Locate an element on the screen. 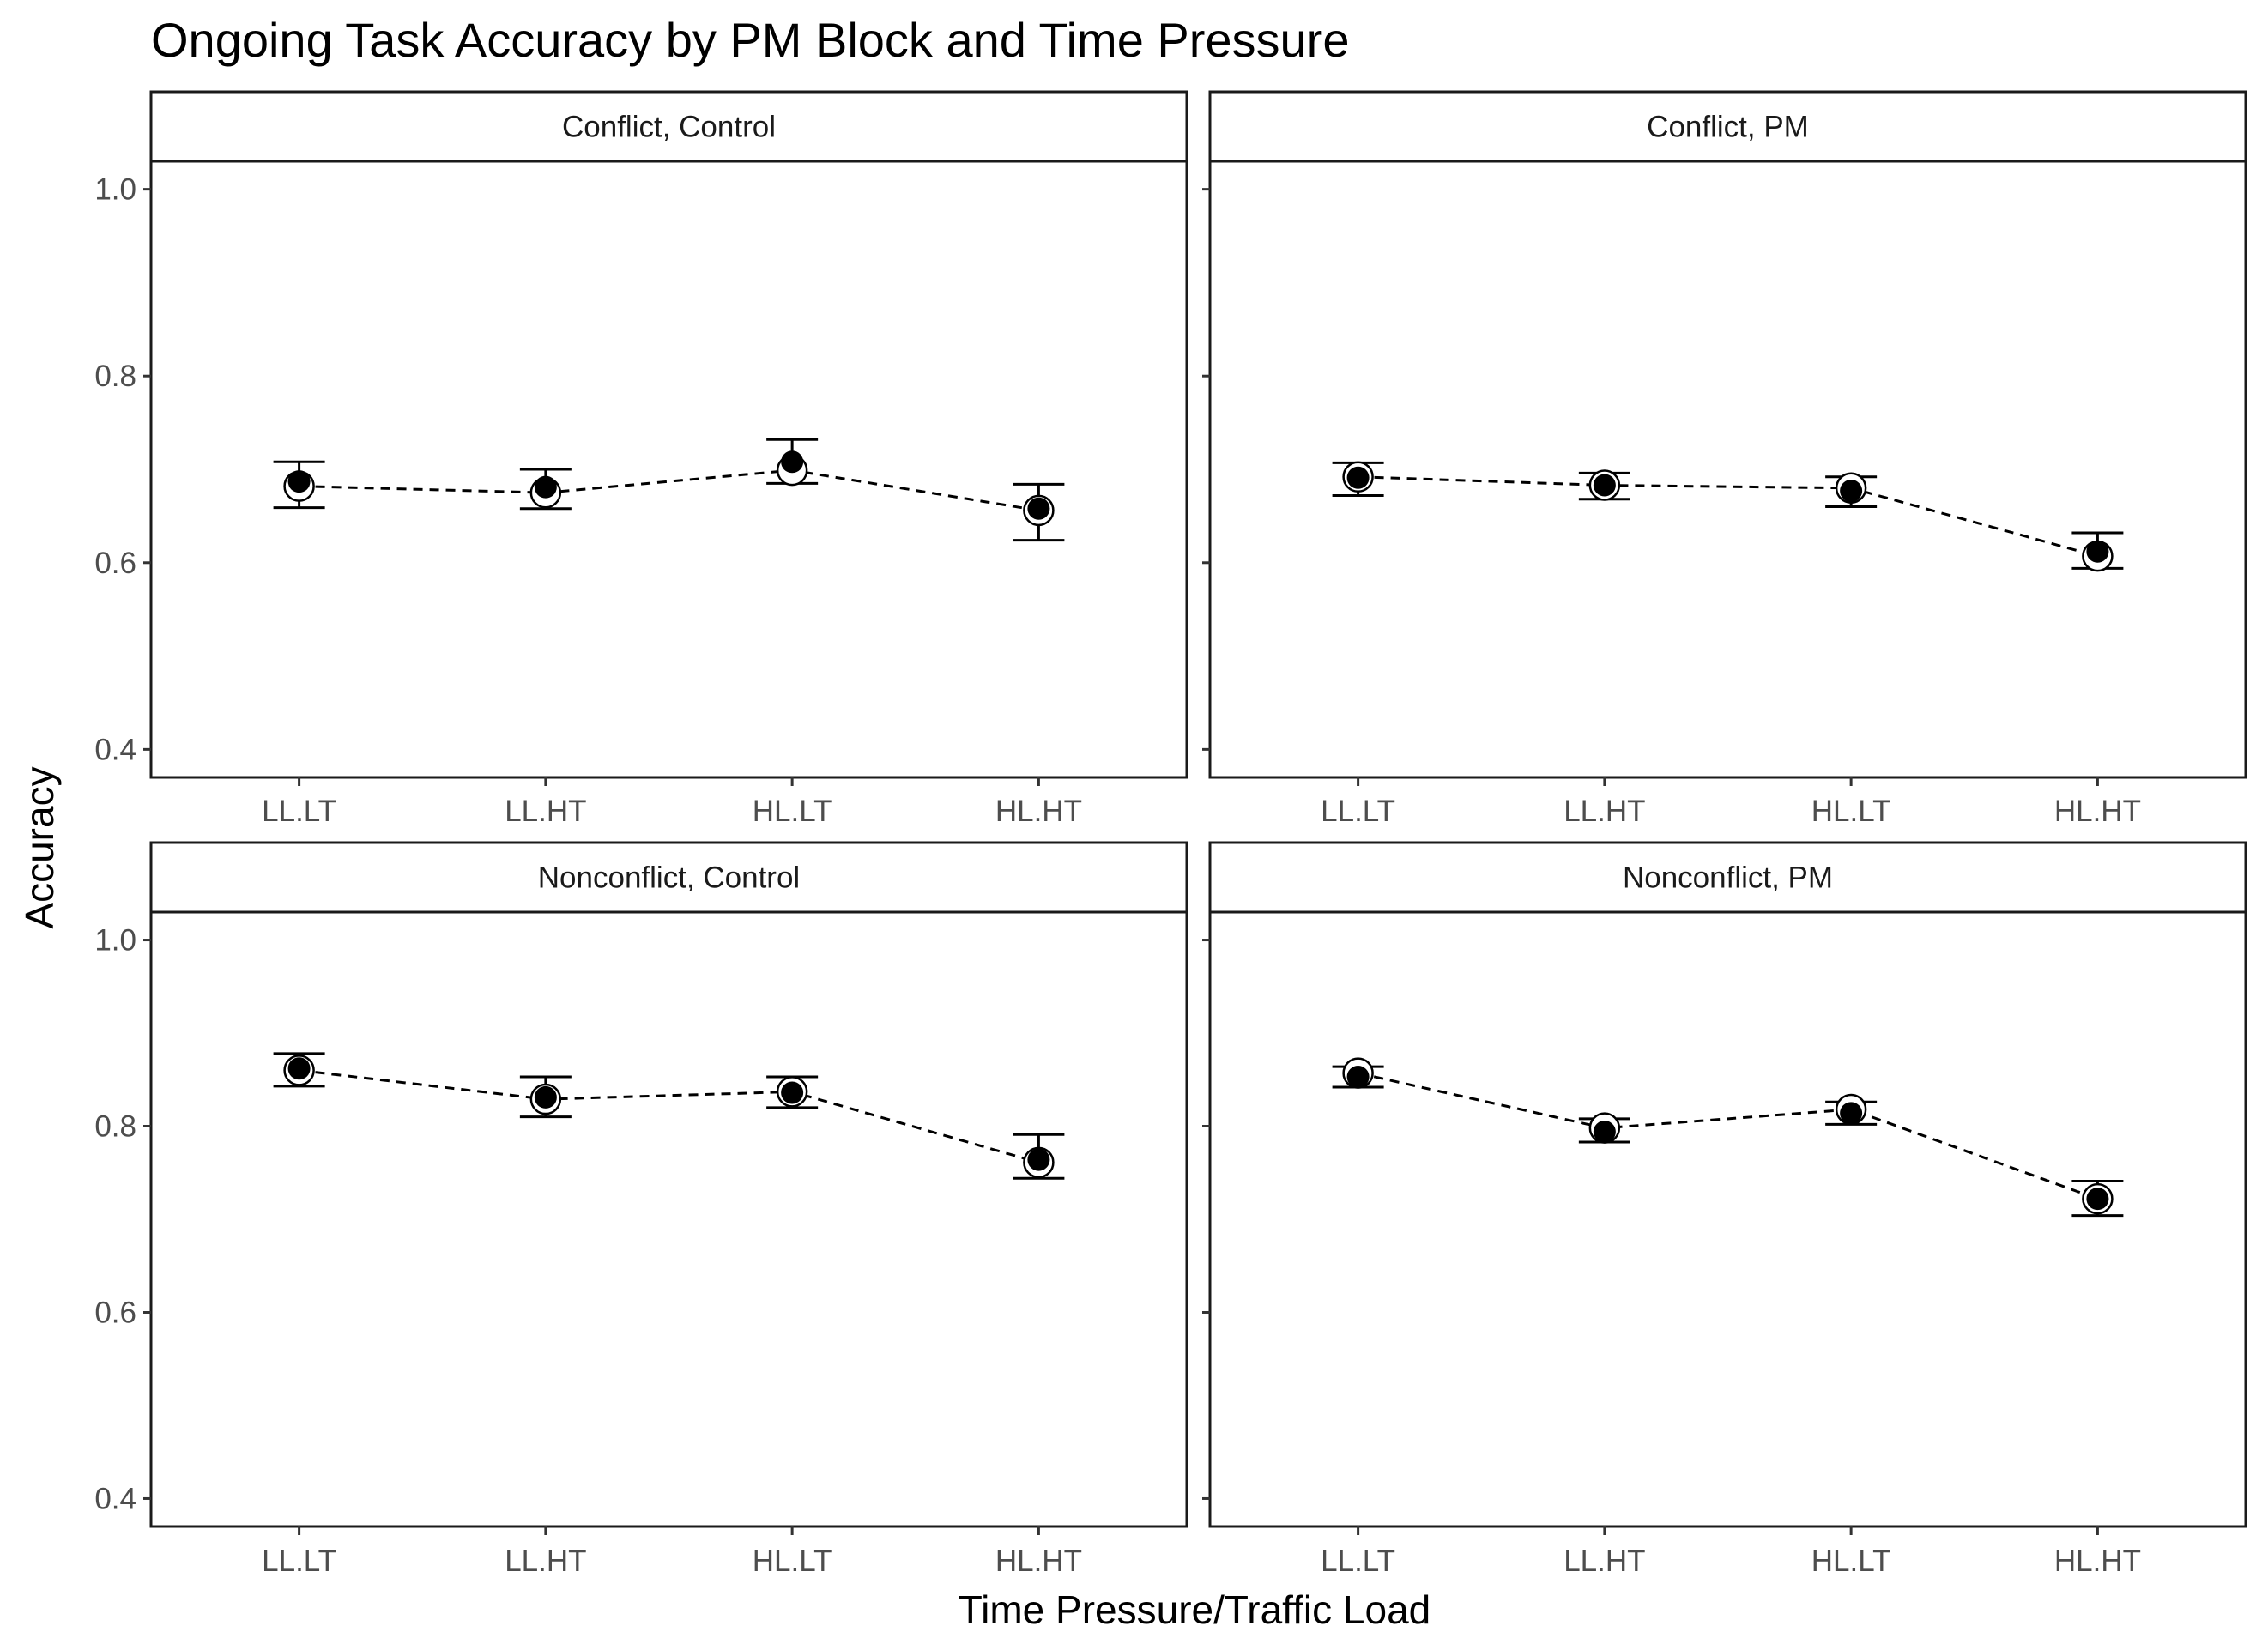 This screenshot has width=2268, height=1650. facet-strip-label: Conflict, Control is located at coordinates (669, 127).